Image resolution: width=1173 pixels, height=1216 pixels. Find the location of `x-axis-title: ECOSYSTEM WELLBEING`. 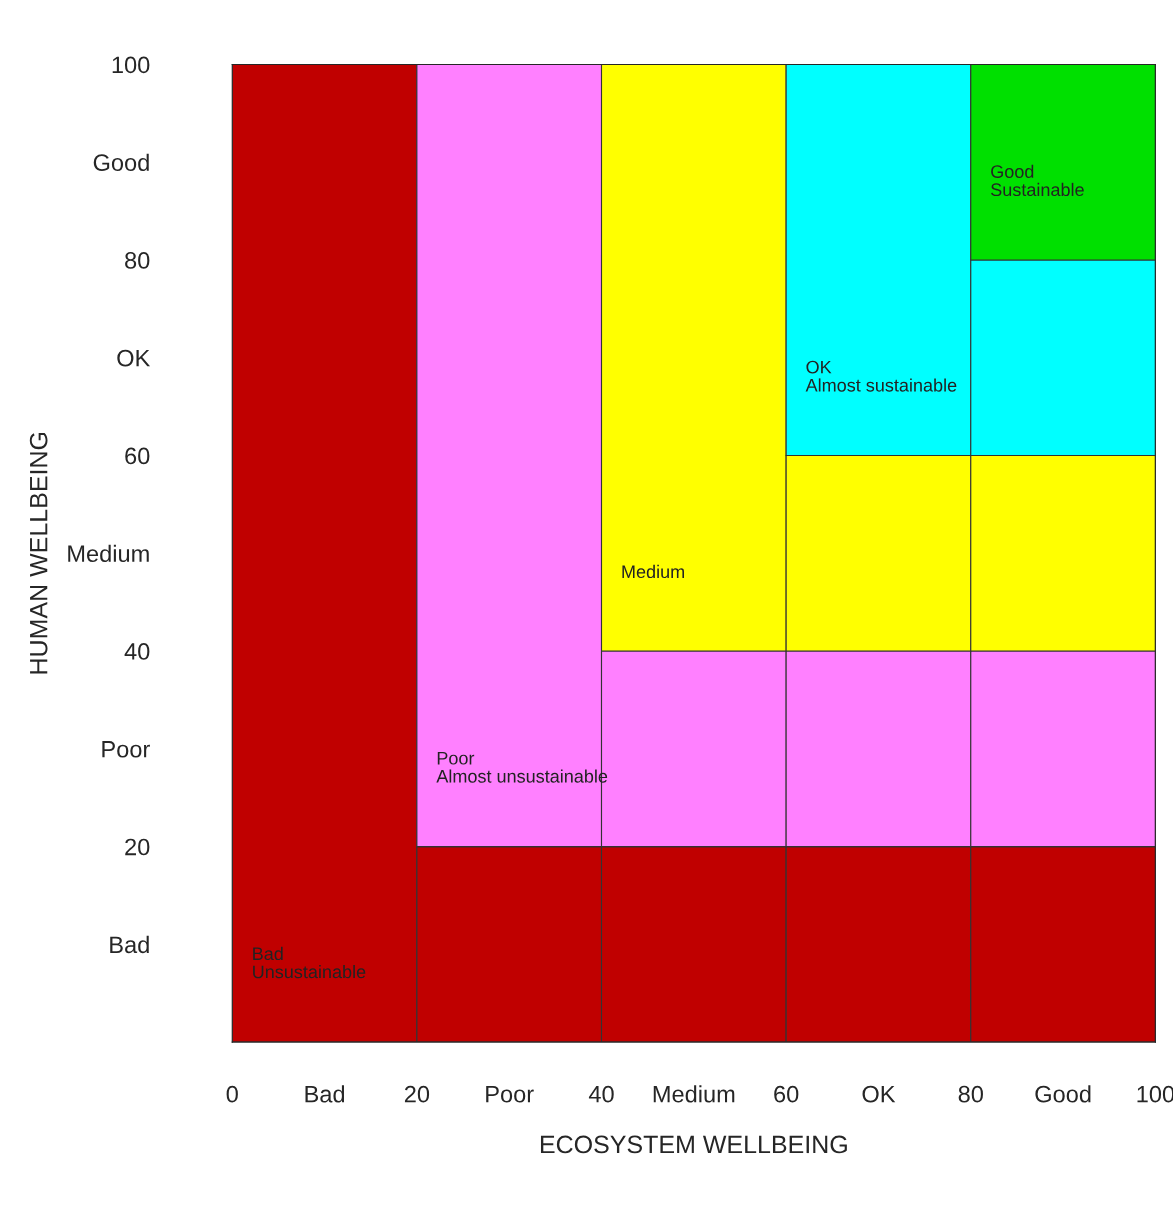

x-axis-title: ECOSYSTEM WELLBEING is located at coordinates (693, 1144).